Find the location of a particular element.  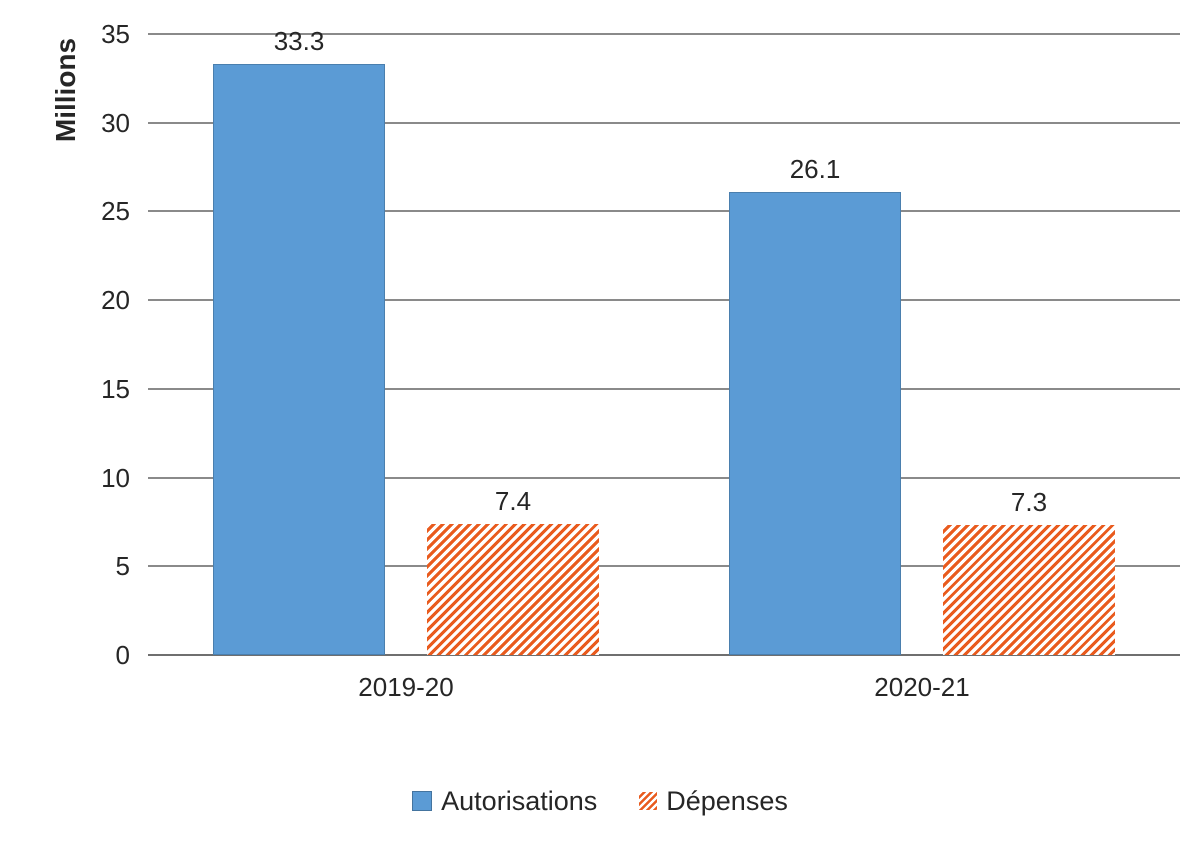

legend-label-autorisations: Autorisations is located at coordinates (519, 800).